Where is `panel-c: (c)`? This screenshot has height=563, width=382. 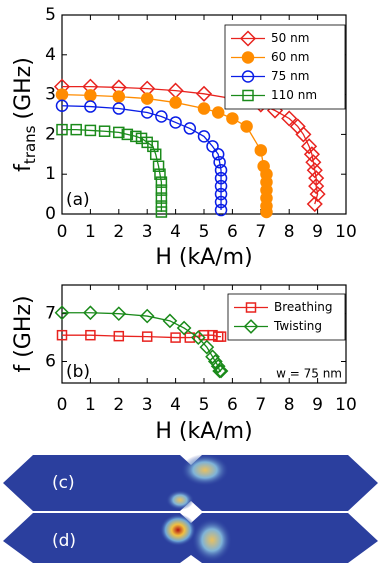
panel-c: (c) is located at coordinates (190, 482).